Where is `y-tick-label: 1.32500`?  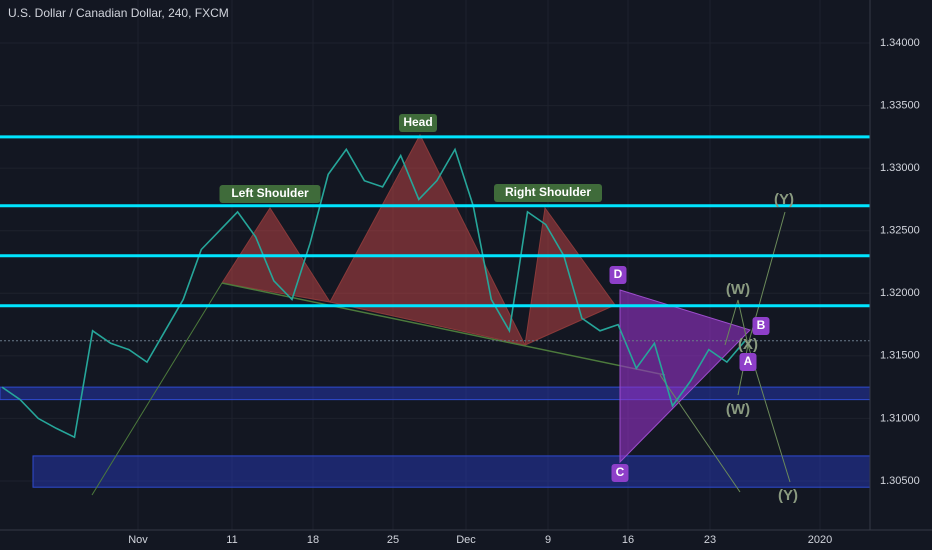
y-tick-label: 1.32500 is located at coordinates (900, 231).